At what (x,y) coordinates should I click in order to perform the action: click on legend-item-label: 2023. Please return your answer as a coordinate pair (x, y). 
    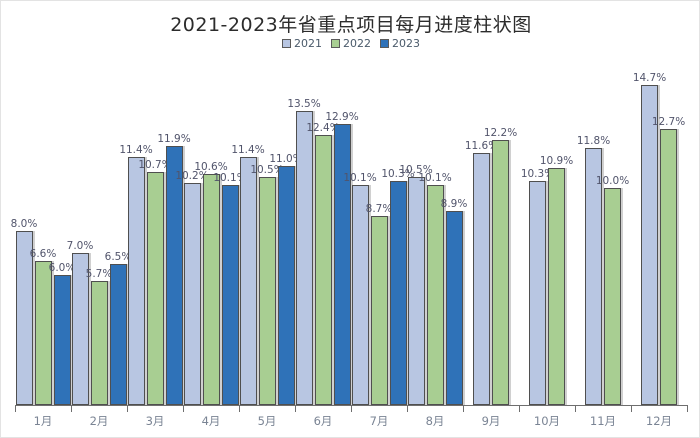
    Looking at the image, I should click on (406, 43).